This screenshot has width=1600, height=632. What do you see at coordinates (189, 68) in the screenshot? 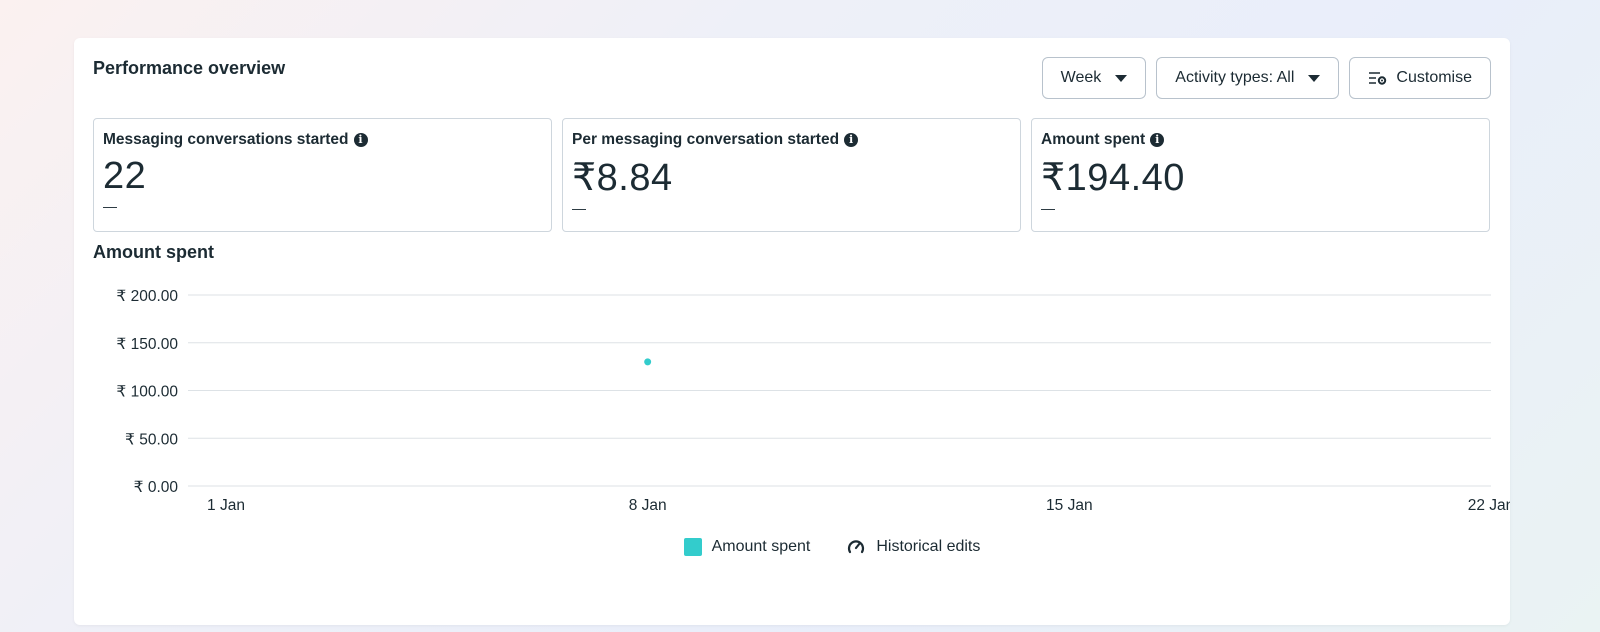
I see `card-title: Performance overview` at bounding box center [189, 68].